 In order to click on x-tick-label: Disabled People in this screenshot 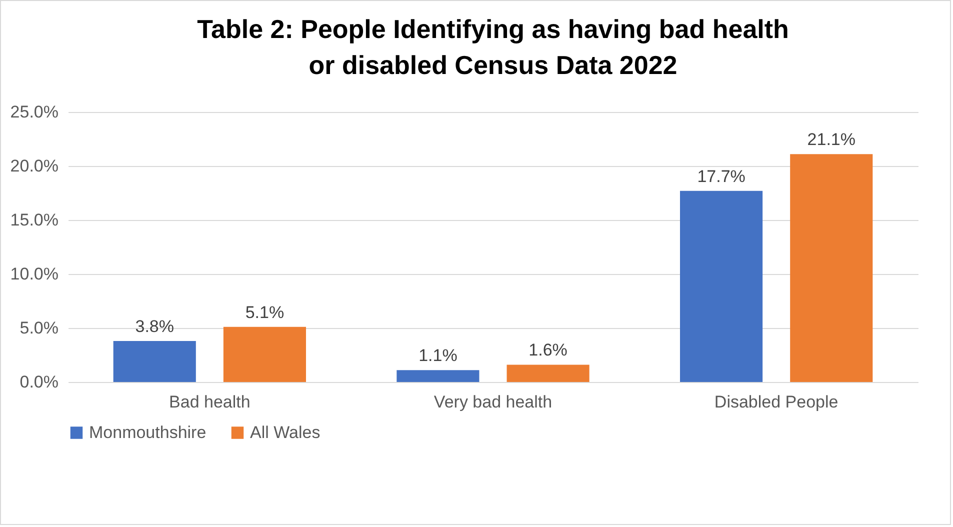, I will do `click(776, 402)`.